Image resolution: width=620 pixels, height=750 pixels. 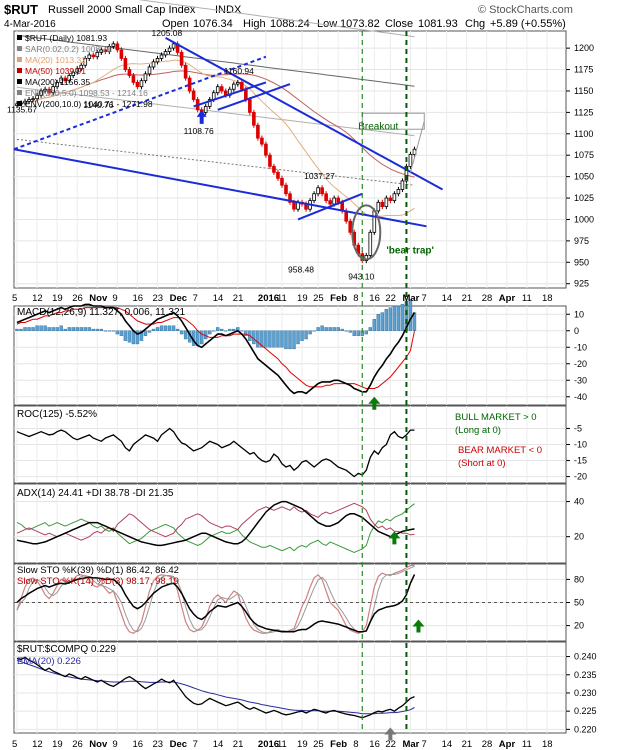 I want to click on trendline-down, so click(x=304, y=113).